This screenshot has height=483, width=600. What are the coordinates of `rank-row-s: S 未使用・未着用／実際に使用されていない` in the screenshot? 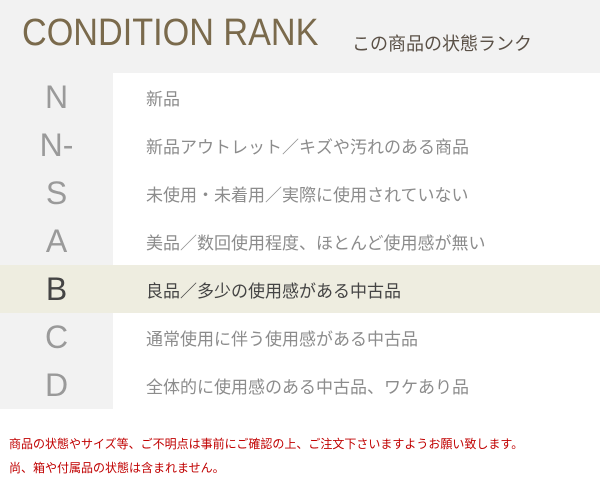 It's located at (300, 193).